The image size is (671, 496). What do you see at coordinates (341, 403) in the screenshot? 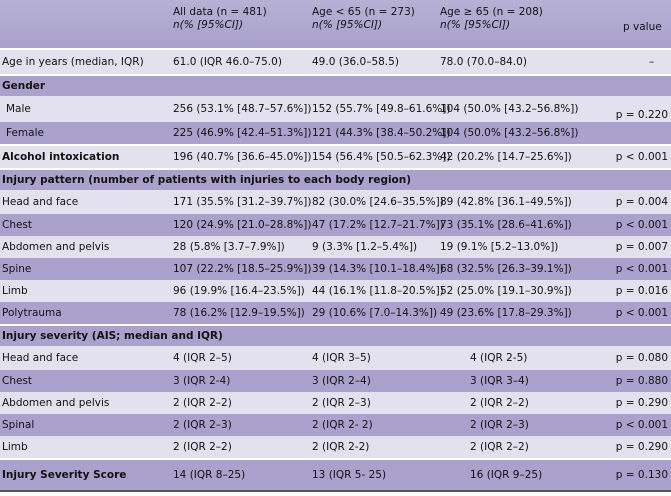
I see `cell-age-under-65: 2 (IQR 2–3)` at bounding box center [341, 403].